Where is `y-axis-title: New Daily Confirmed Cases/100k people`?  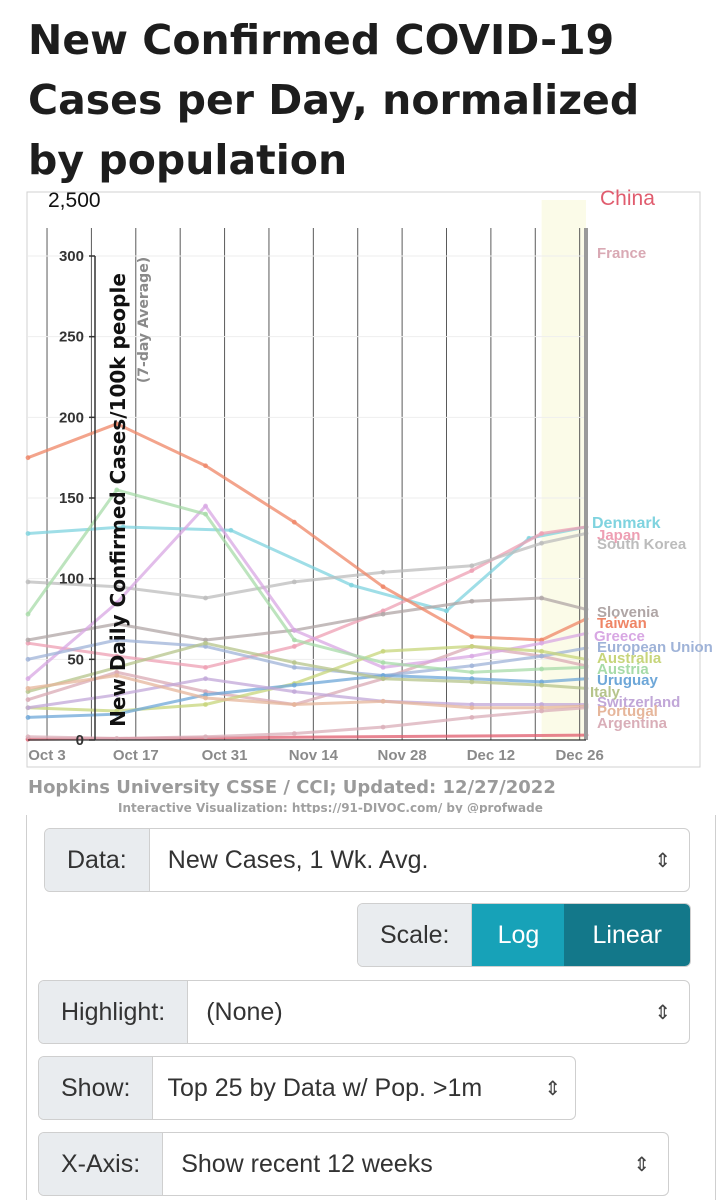
y-axis-title: New Daily Confirmed Cases/100k people is located at coordinates (118, 500).